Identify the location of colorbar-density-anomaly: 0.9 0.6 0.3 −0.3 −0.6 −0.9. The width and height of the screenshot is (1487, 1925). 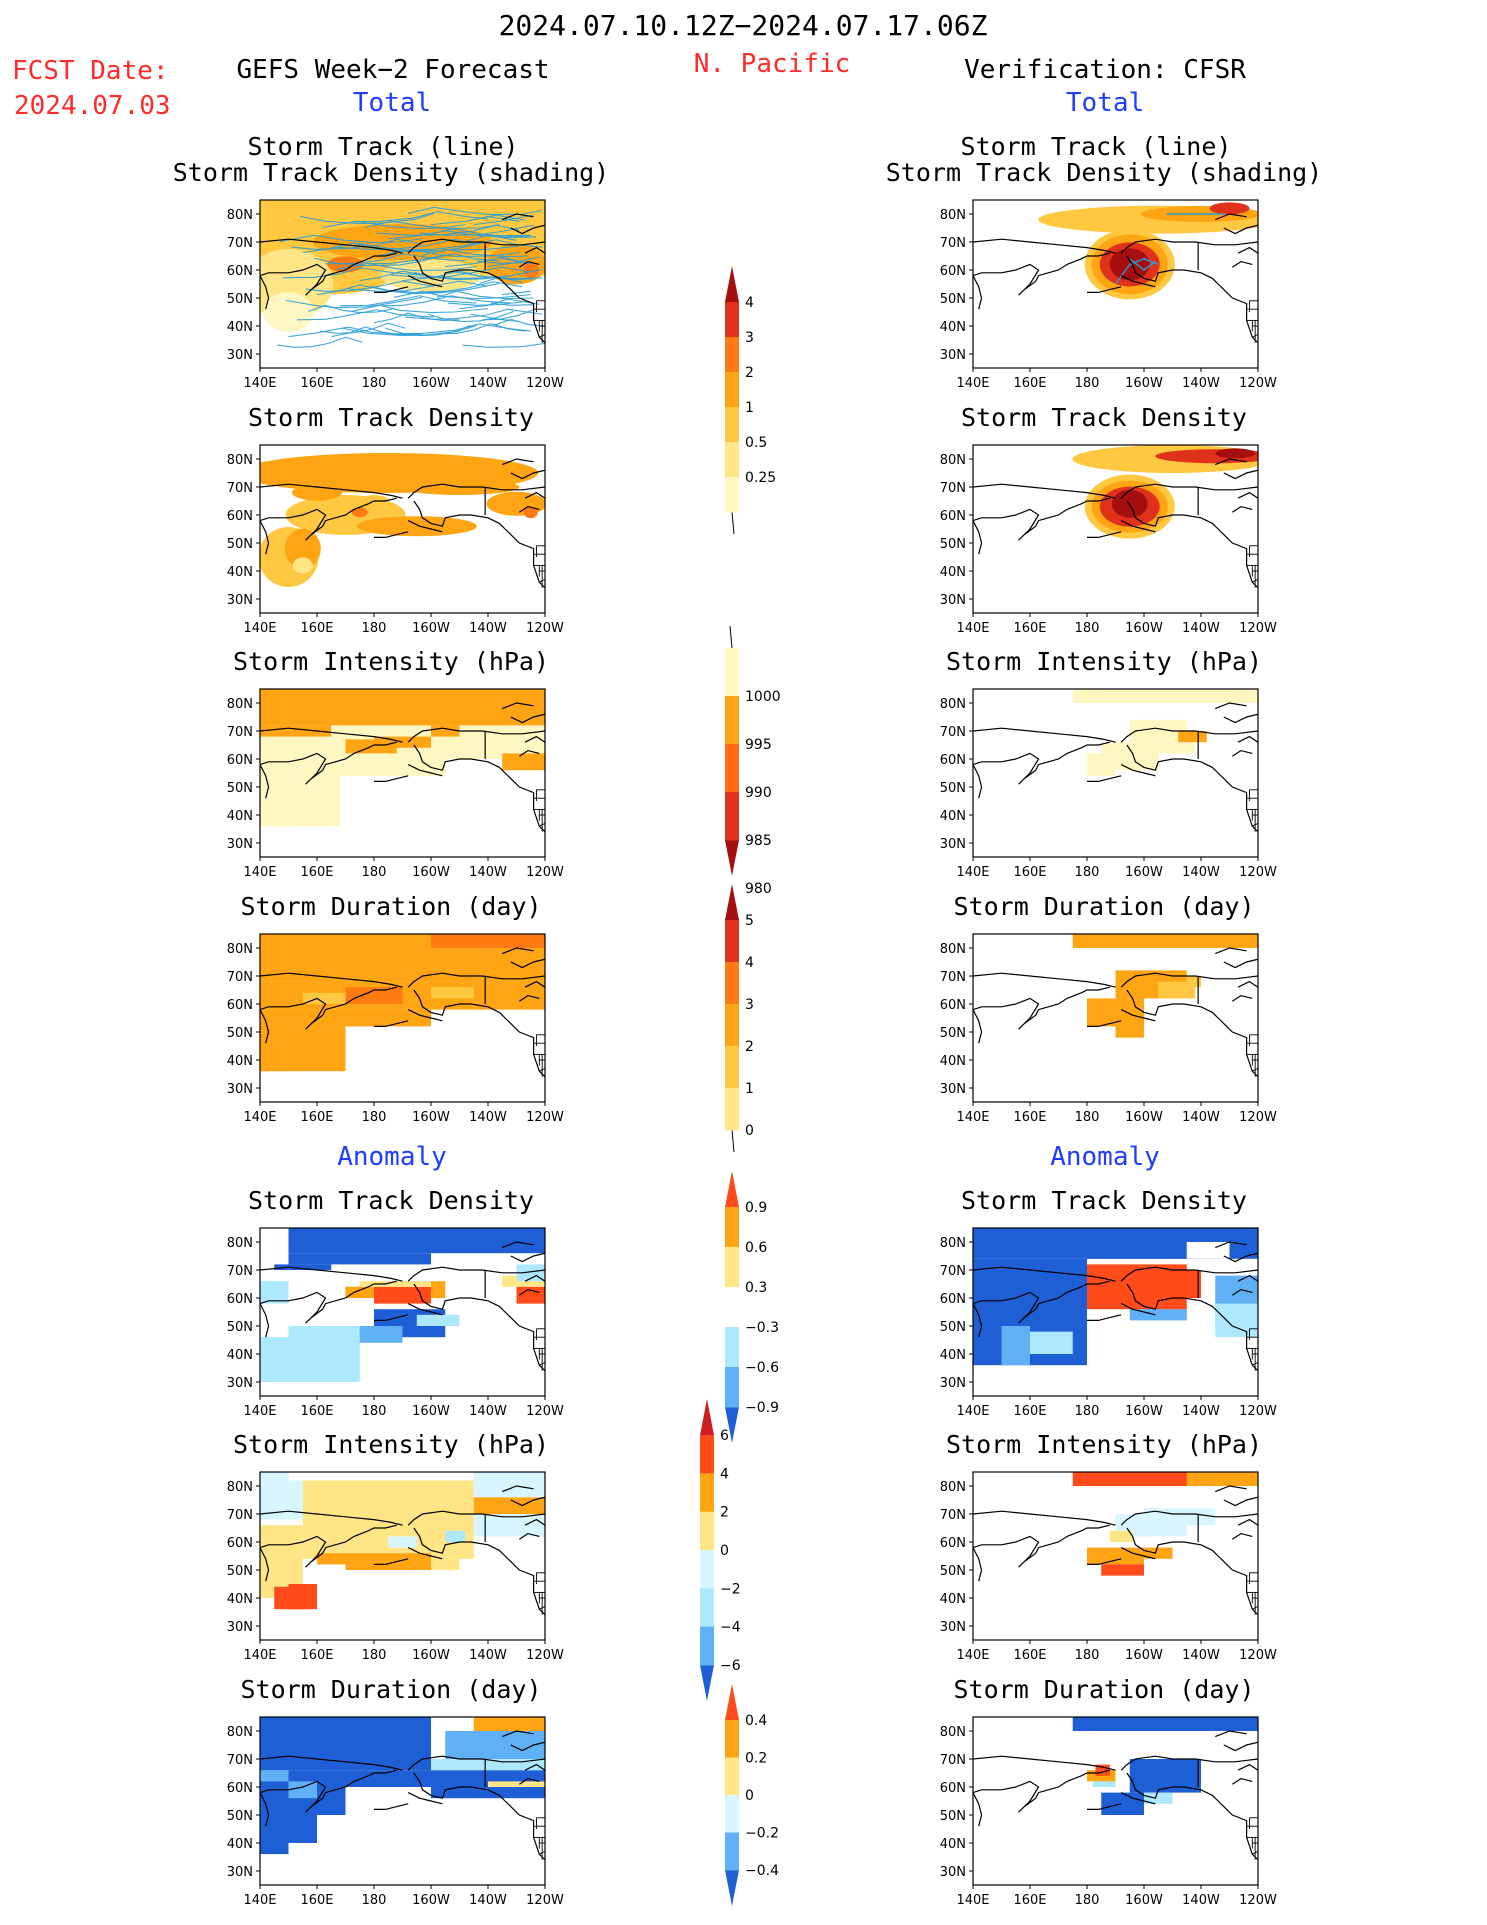
(752, 1307).